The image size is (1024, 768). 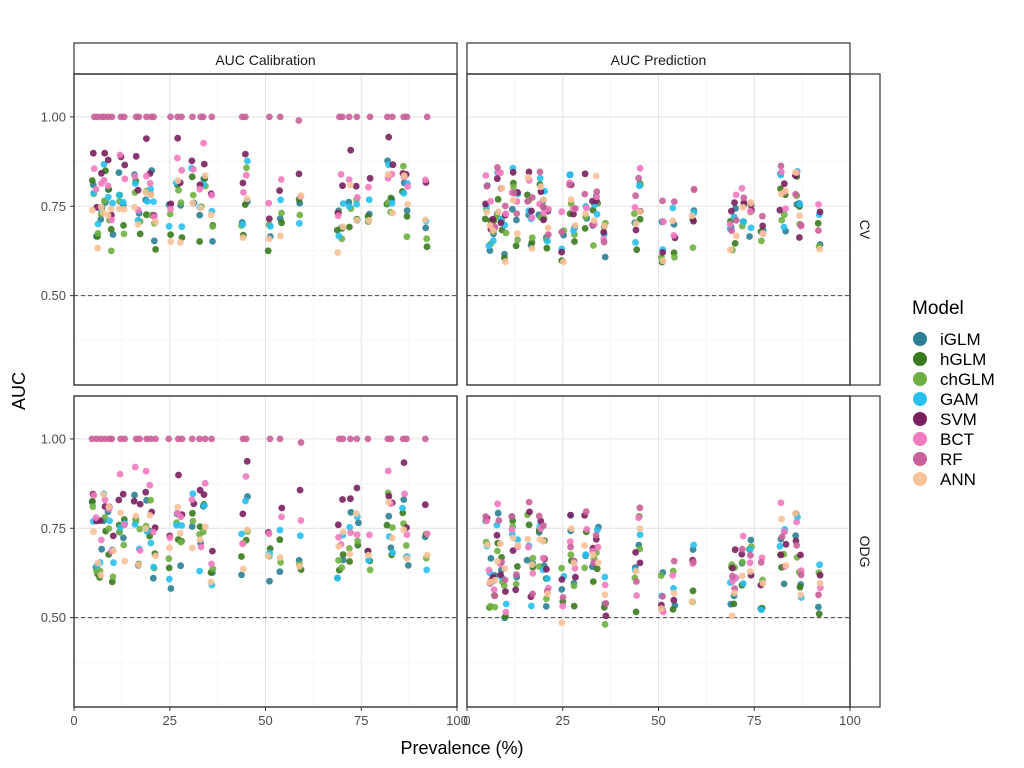 What do you see at coordinates (73, 720) in the screenshot?
I see `x-tick-label: 0` at bounding box center [73, 720].